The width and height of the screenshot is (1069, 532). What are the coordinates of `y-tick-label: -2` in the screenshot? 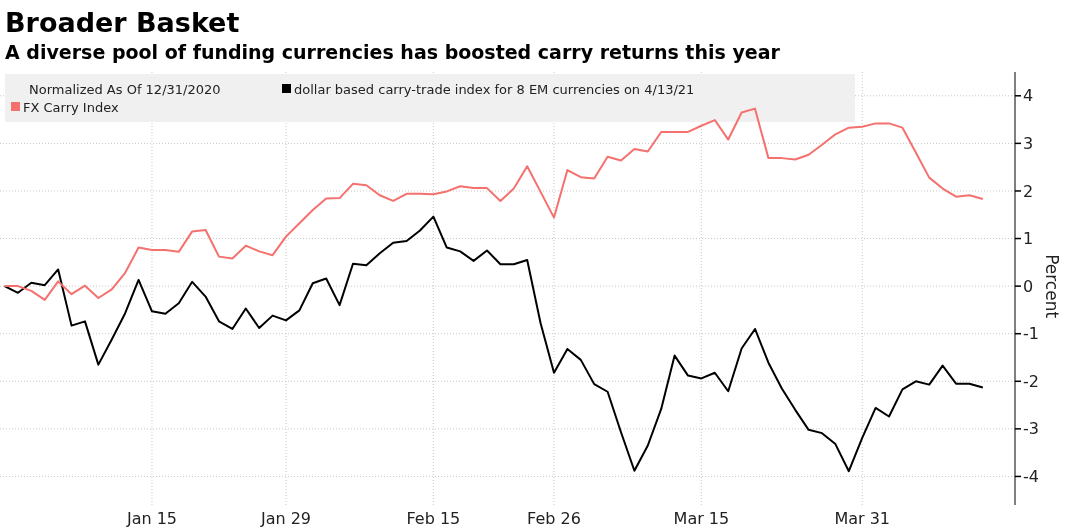 It's located at (1031, 381).